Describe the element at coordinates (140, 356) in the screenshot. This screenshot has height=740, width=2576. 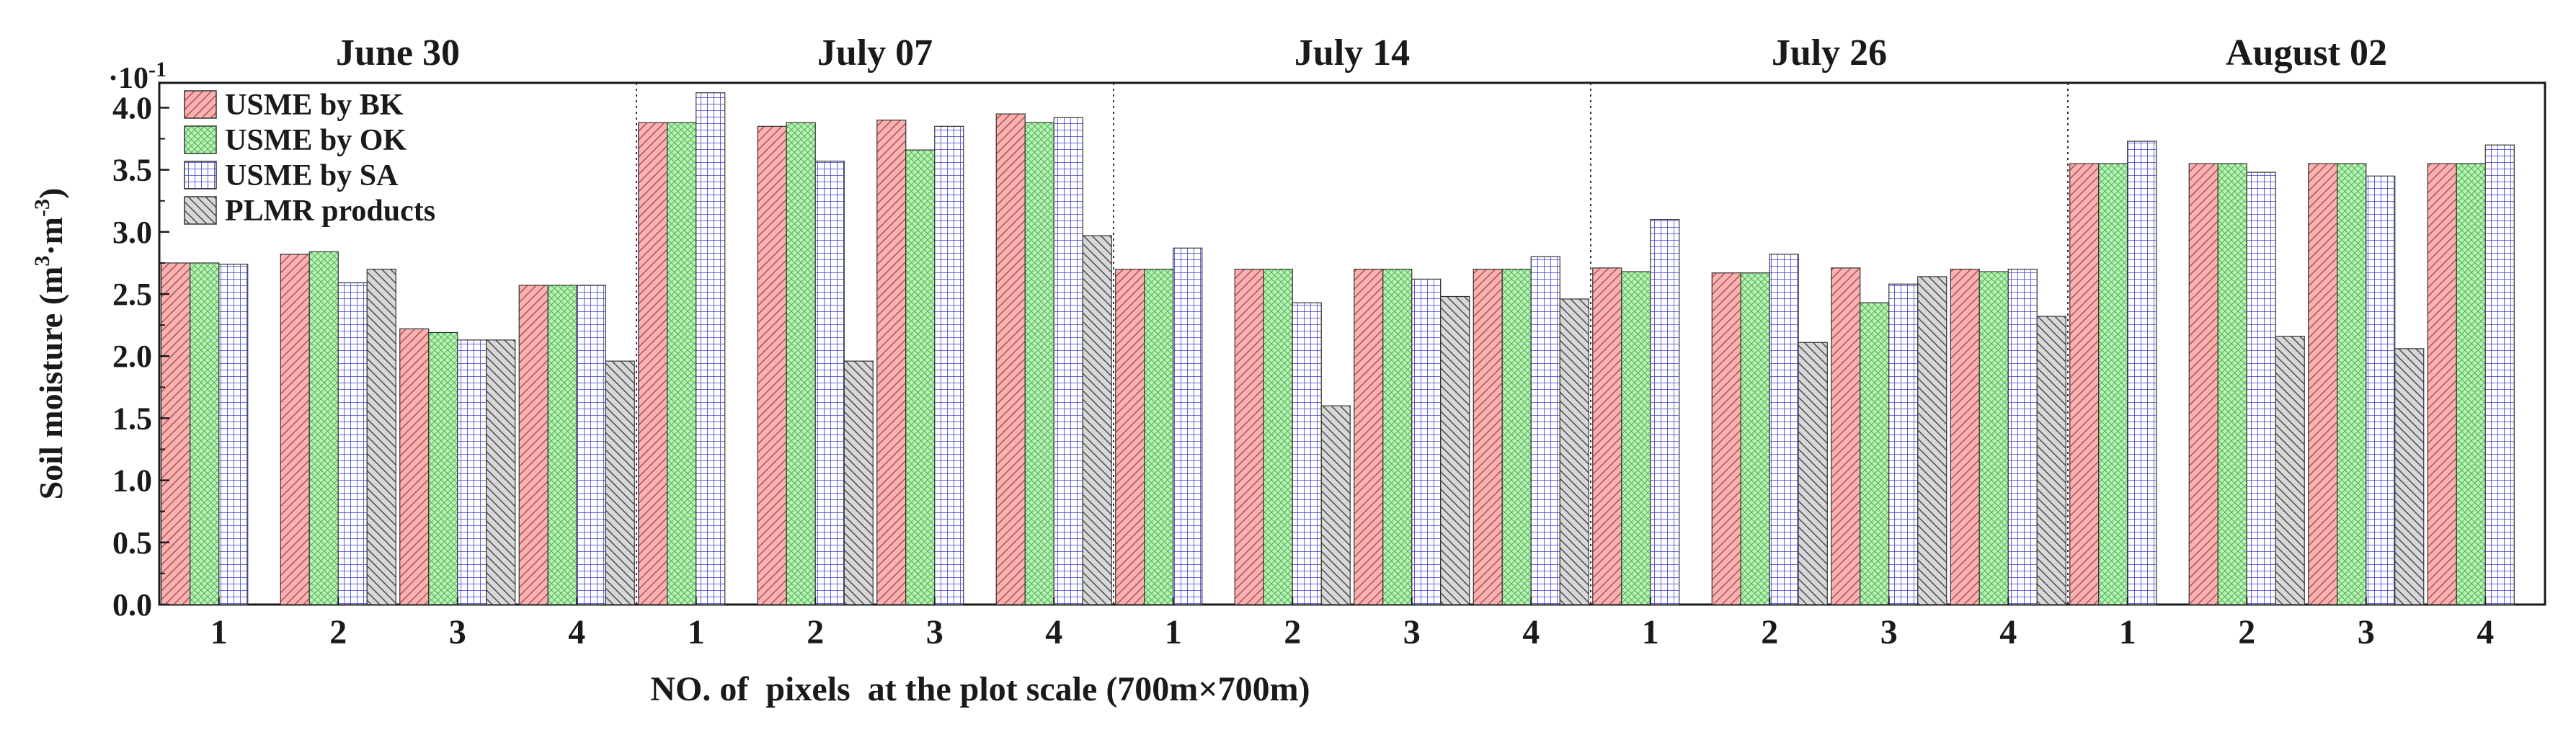
I see `y-axis: 0.0 0.5 1.0 1.5 2.0 2.5 3.0 3.5 4.0` at that location.